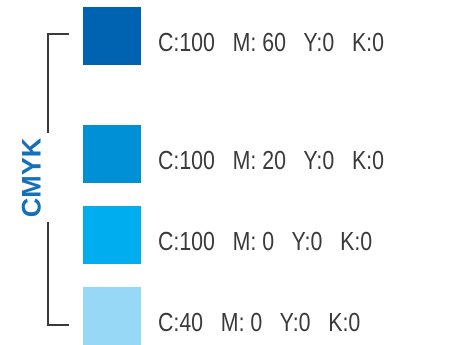 This screenshot has height=345, width=456. What do you see at coordinates (112, 36) in the screenshot?
I see `swatch-c100-m60` at bounding box center [112, 36].